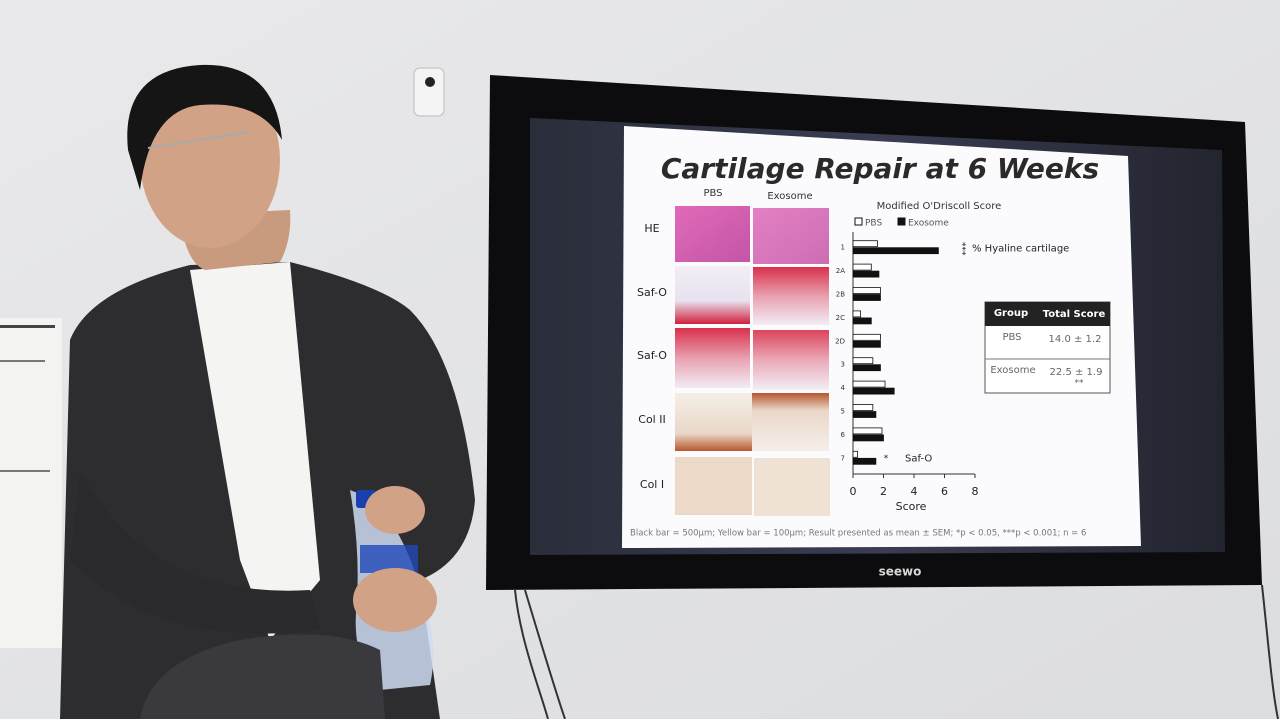  I want to click on camera-lens, so click(430, 82).